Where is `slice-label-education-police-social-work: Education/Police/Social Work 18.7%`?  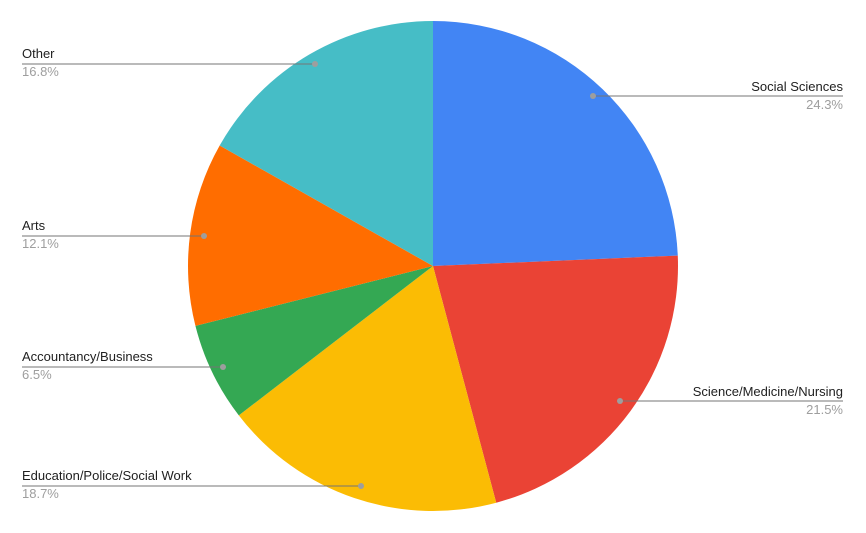 slice-label-education-police-social-work: Education/Police/Social Work 18.7% is located at coordinates (107, 484).